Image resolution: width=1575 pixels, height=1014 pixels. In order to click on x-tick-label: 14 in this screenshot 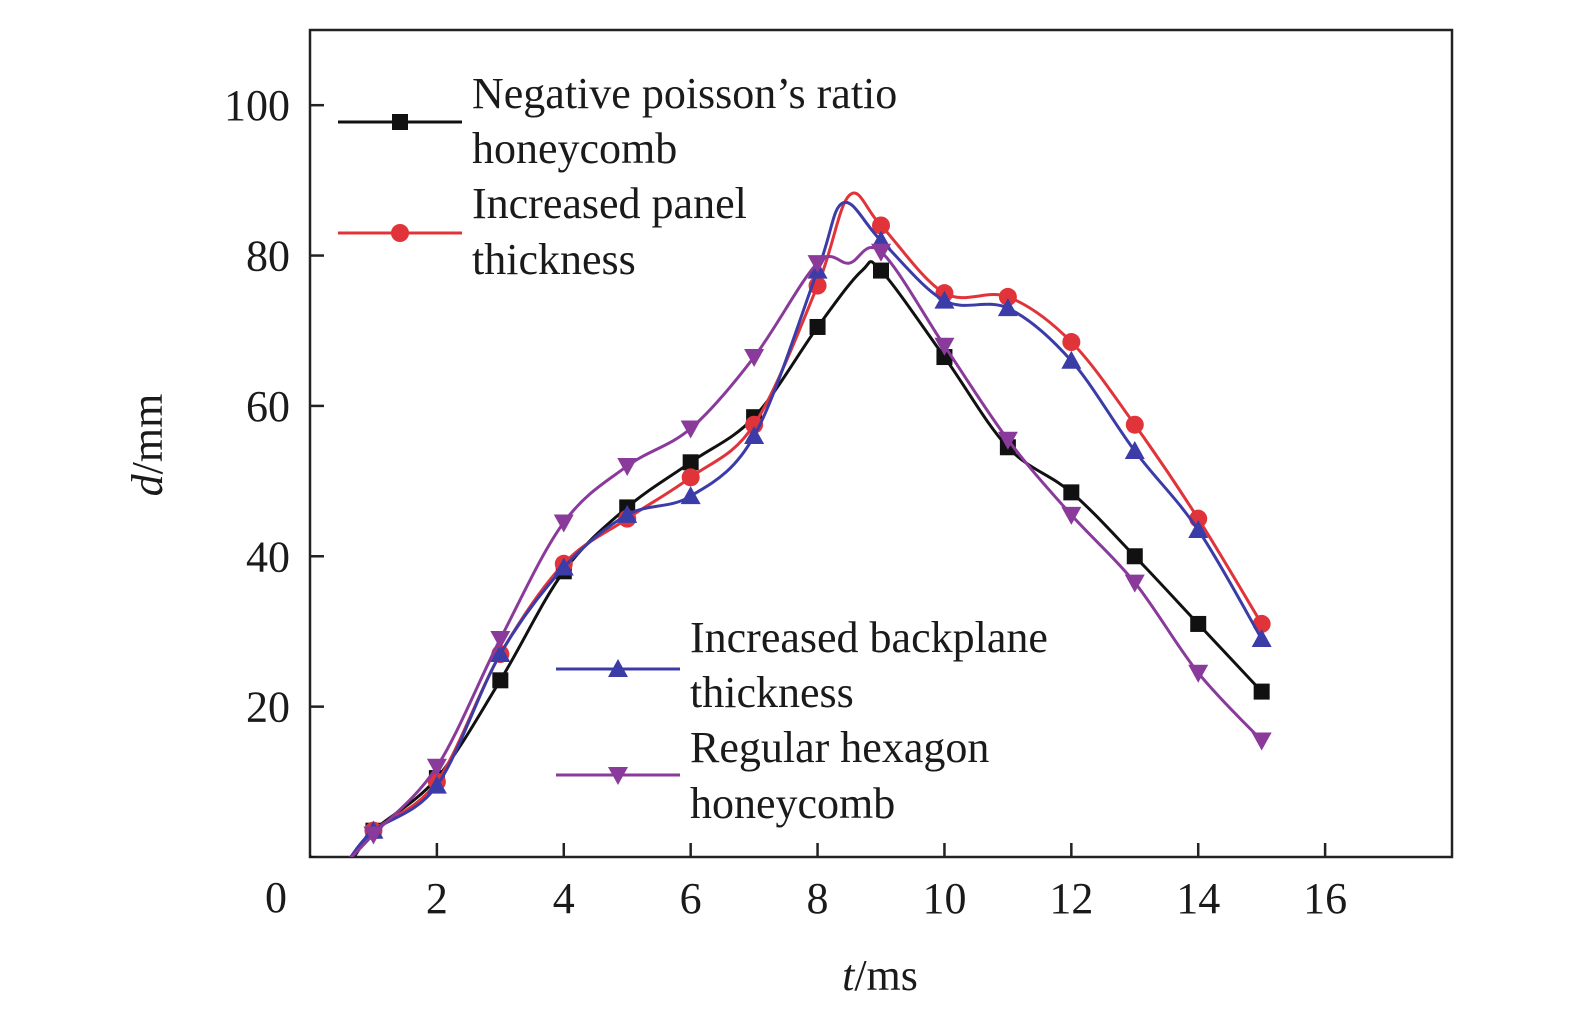, I will do `click(1198, 898)`.